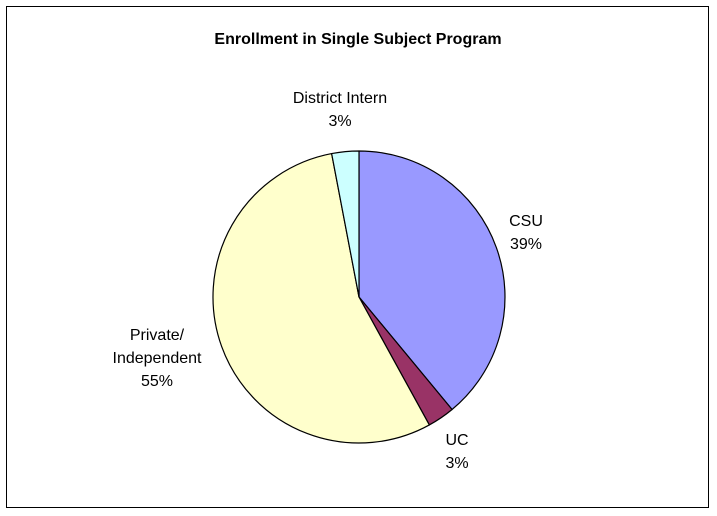 The image size is (717, 516). What do you see at coordinates (432, 280) in the screenshot?
I see `pie-slice-csu` at bounding box center [432, 280].